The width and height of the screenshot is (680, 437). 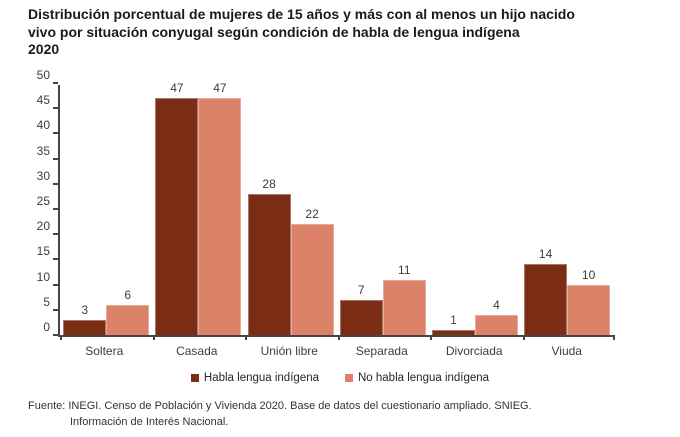 What do you see at coordinates (43, 75) in the screenshot?
I see `y-axis-tick-label: 50` at bounding box center [43, 75].